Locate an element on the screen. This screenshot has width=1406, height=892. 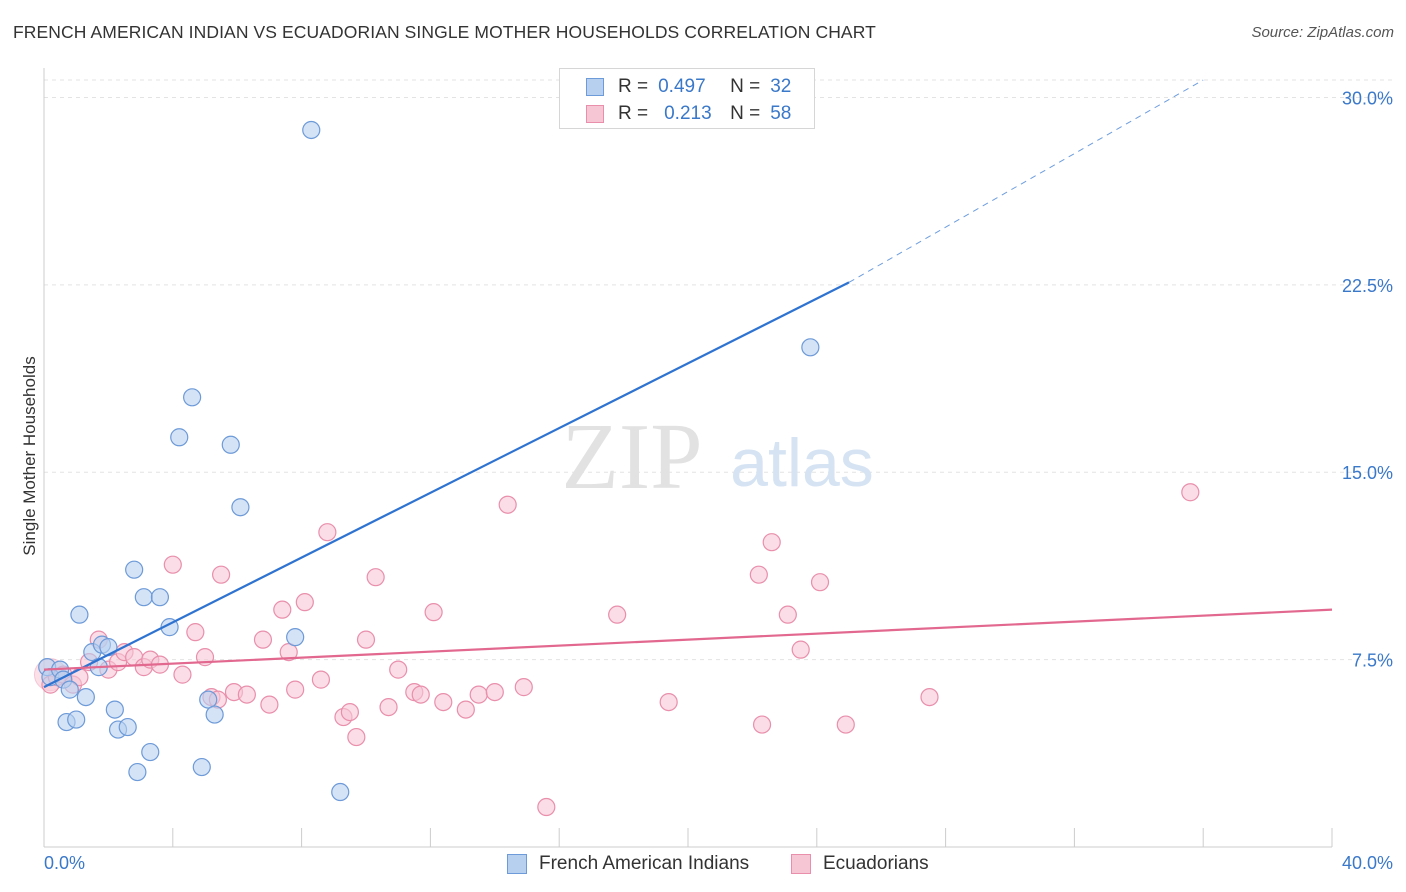
bottom-legend-swatch-blue is located at coordinates (517, 864).